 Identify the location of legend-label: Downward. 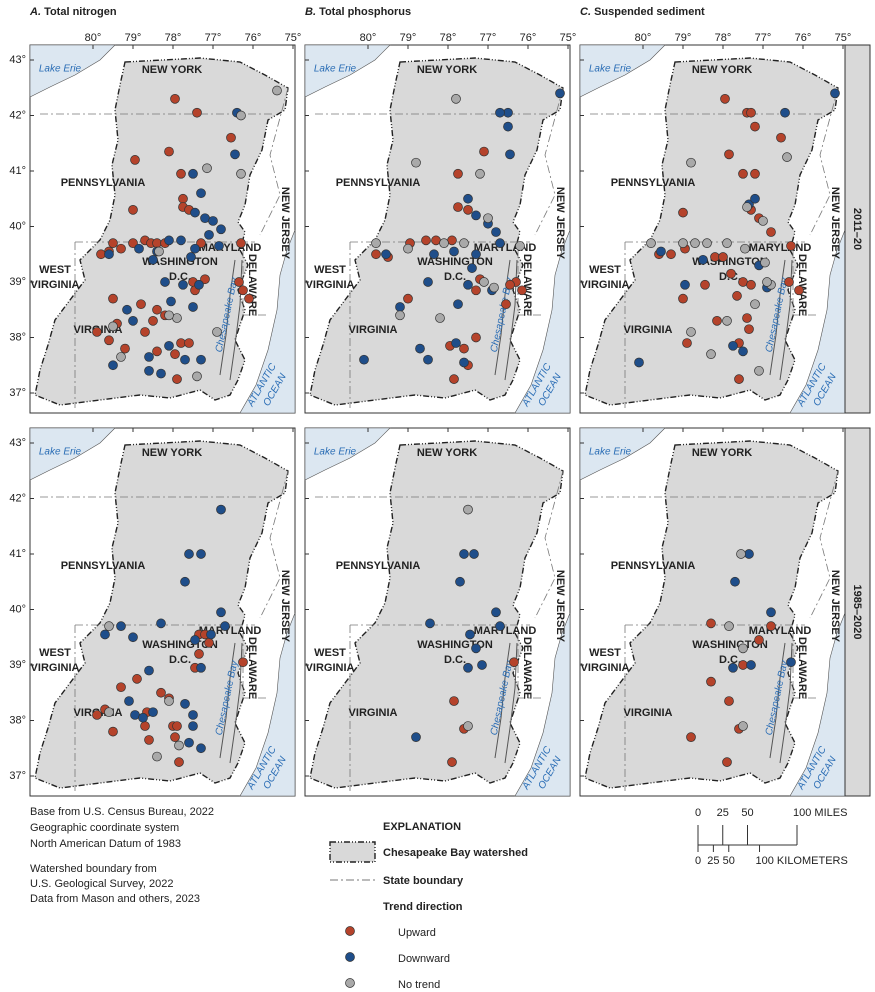
(424, 959).